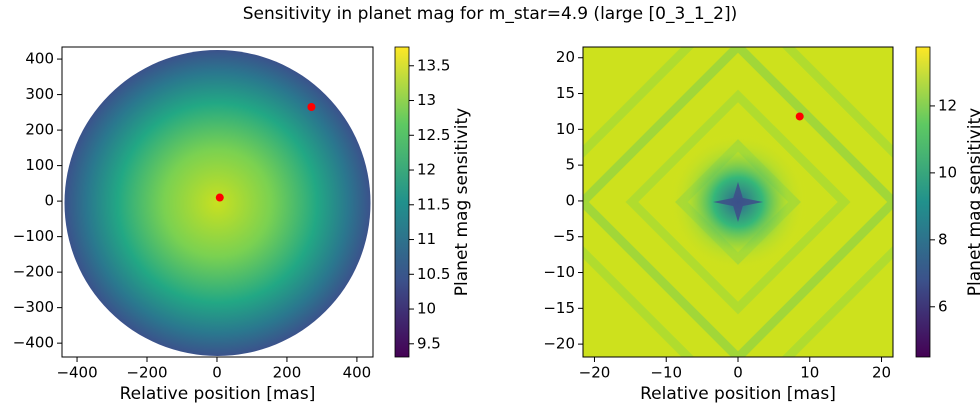 The height and width of the screenshot is (410, 980). Describe the element at coordinates (433, 65) in the screenshot. I see `colorbar-tick-label: 13.5` at that location.